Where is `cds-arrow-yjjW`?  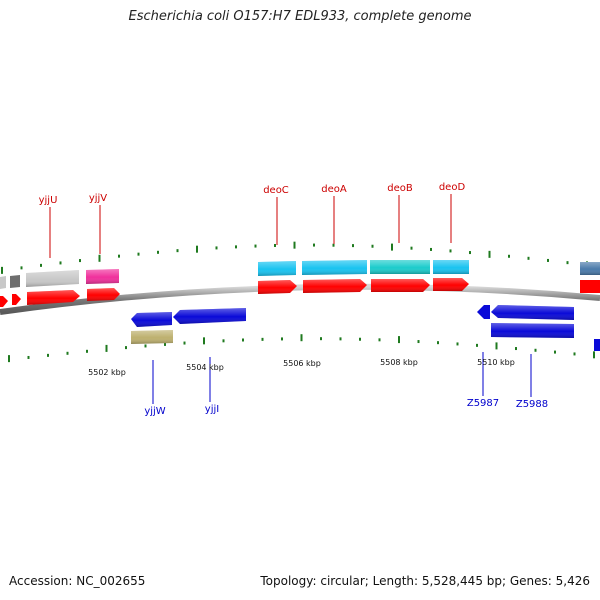 cds-arrow-yjjW is located at coordinates (151, 319).